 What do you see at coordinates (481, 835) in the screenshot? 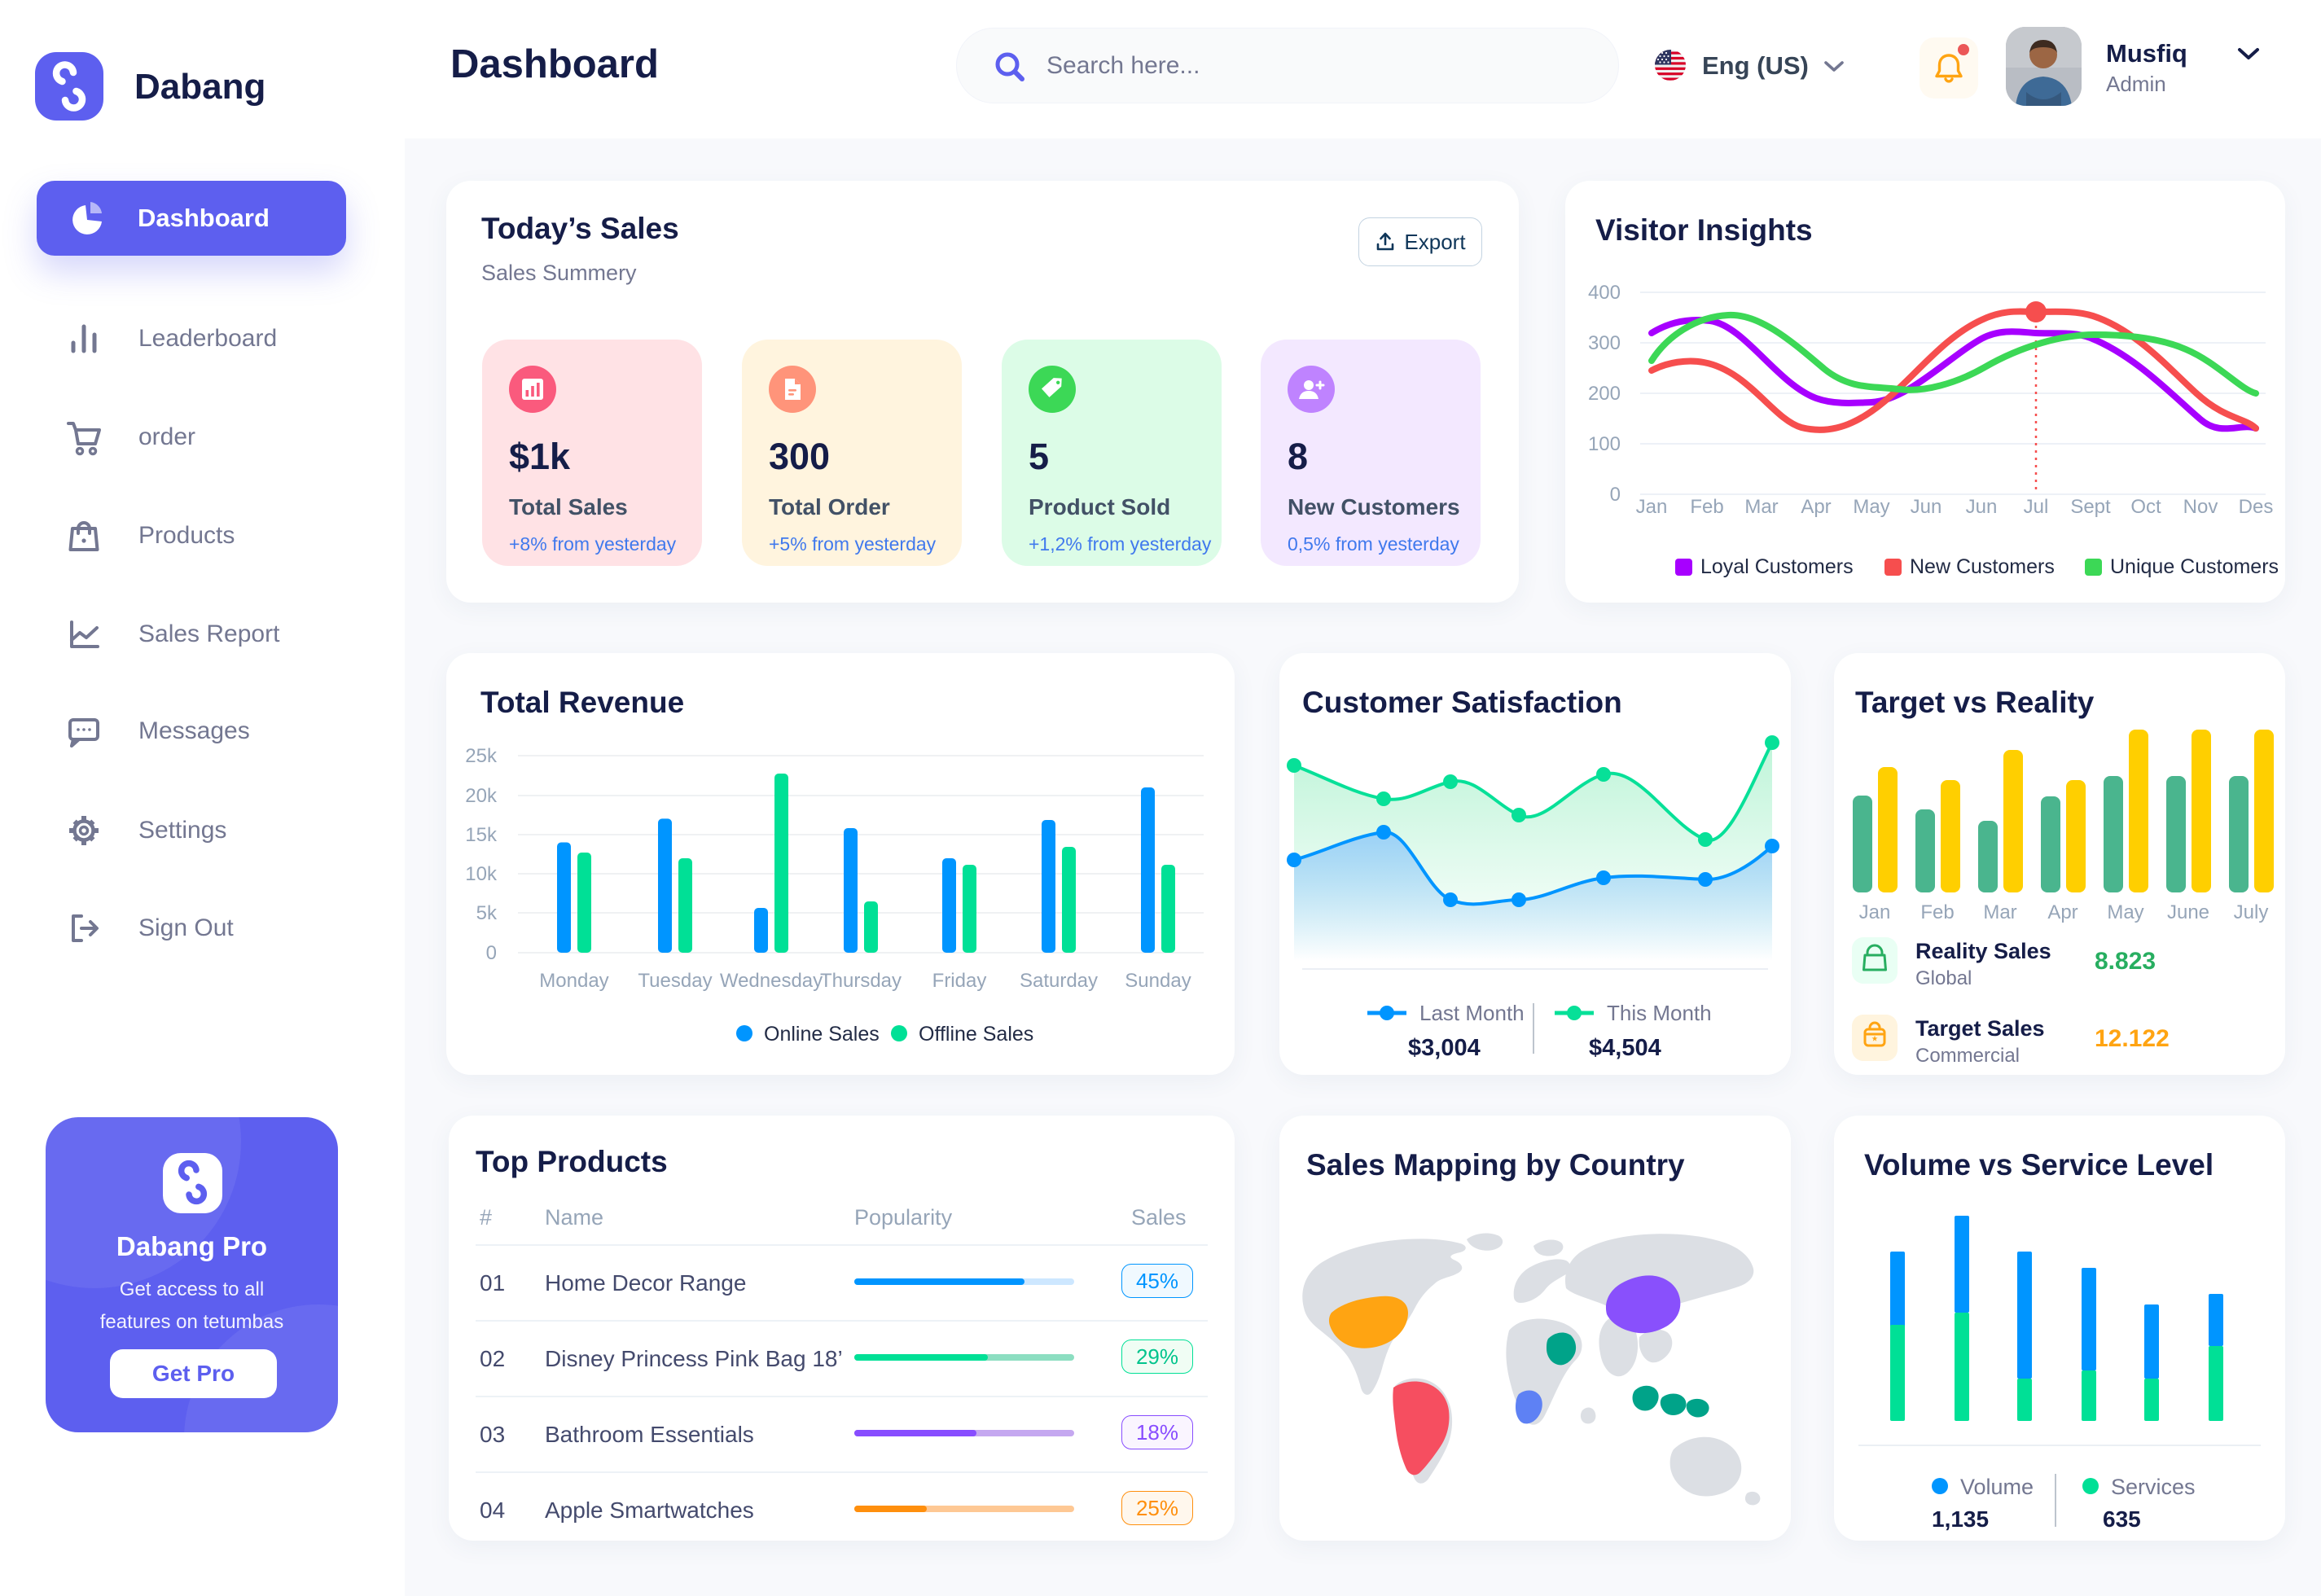
I see `svg-text: 15k` at bounding box center [481, 835].